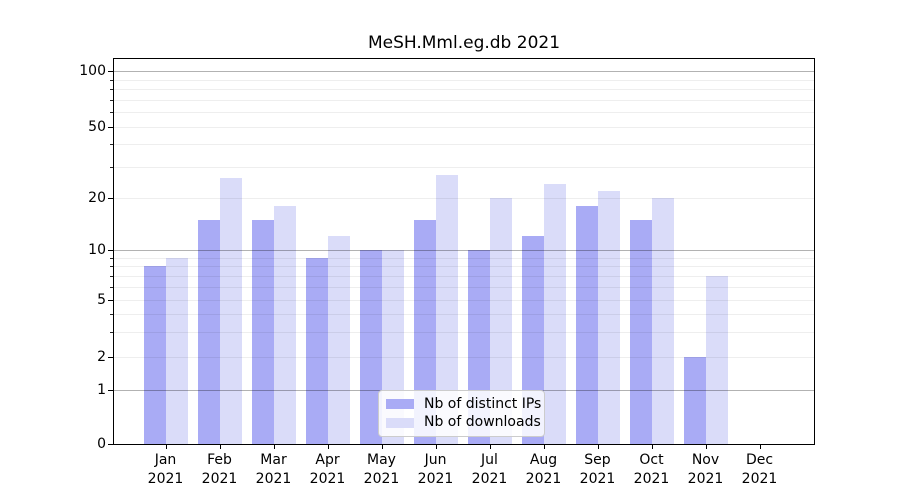 The height and width of the screenshot is (500, 900). I want to click on x-label-month: Mar, so click(273, 460).